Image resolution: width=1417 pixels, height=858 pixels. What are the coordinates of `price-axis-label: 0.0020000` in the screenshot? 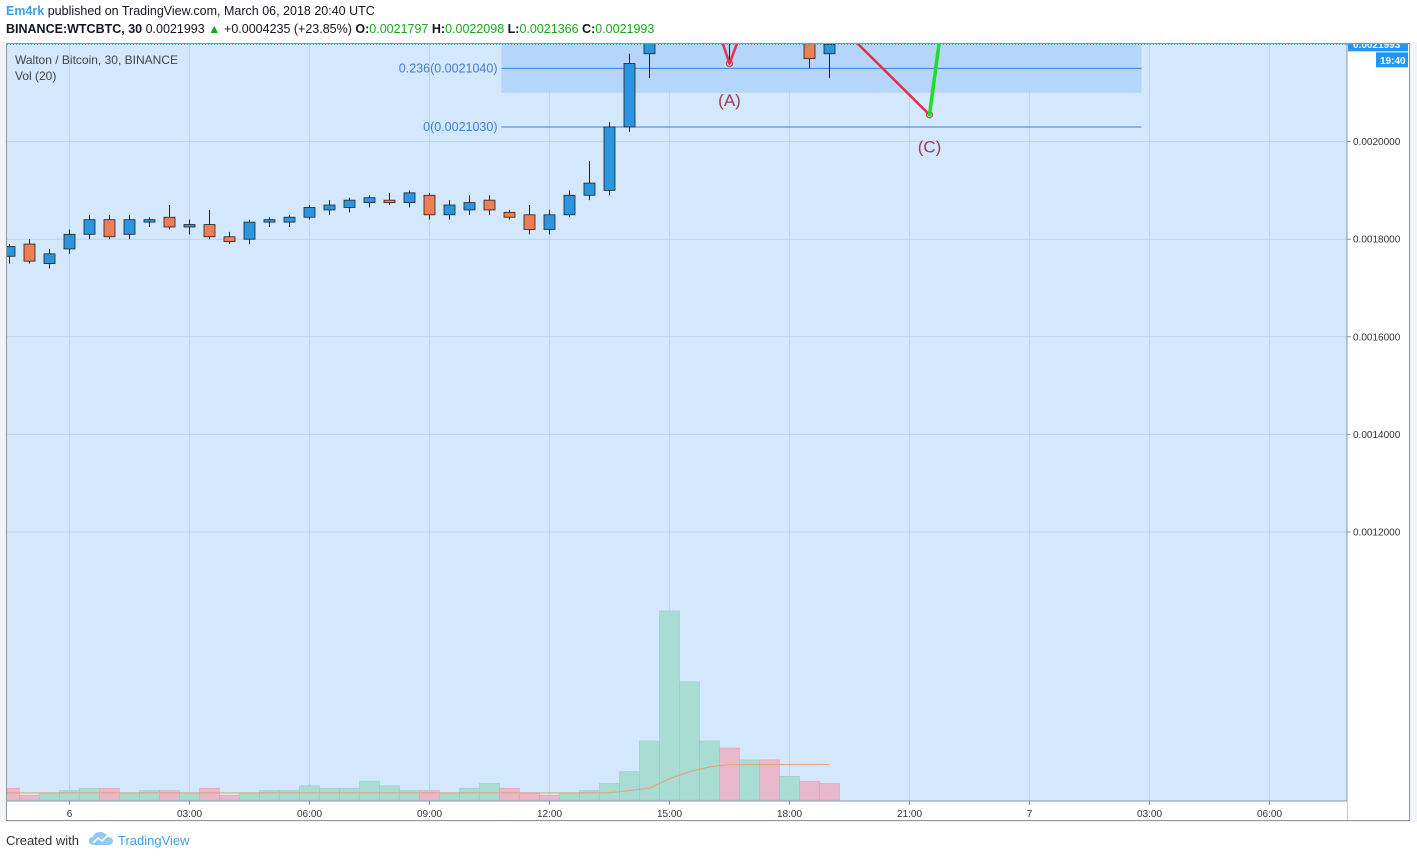 It's located at (1377, 142).